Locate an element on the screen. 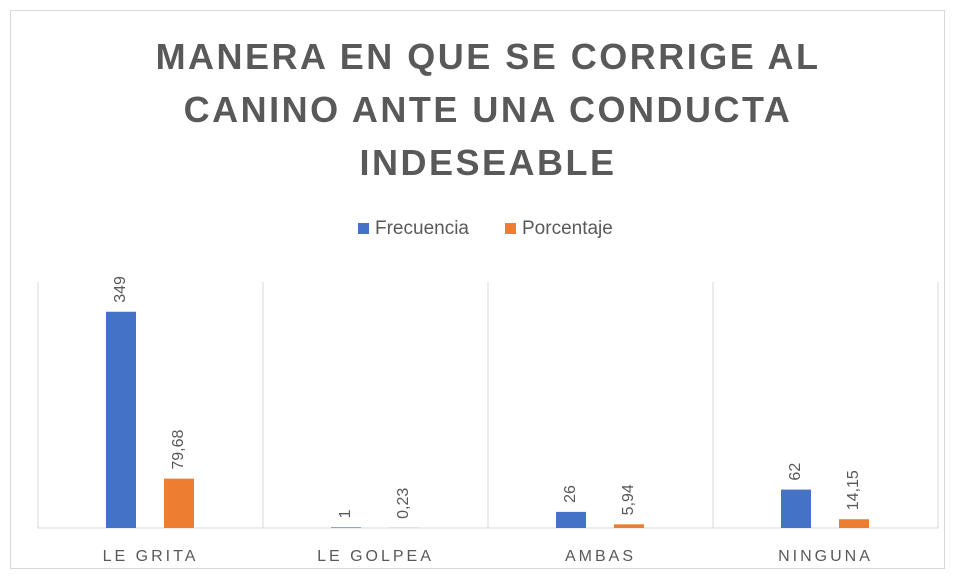 Image resolution: width=955 pixels, height=579 pixels. data-label: 14,15 is located at coordinates (853, 490).